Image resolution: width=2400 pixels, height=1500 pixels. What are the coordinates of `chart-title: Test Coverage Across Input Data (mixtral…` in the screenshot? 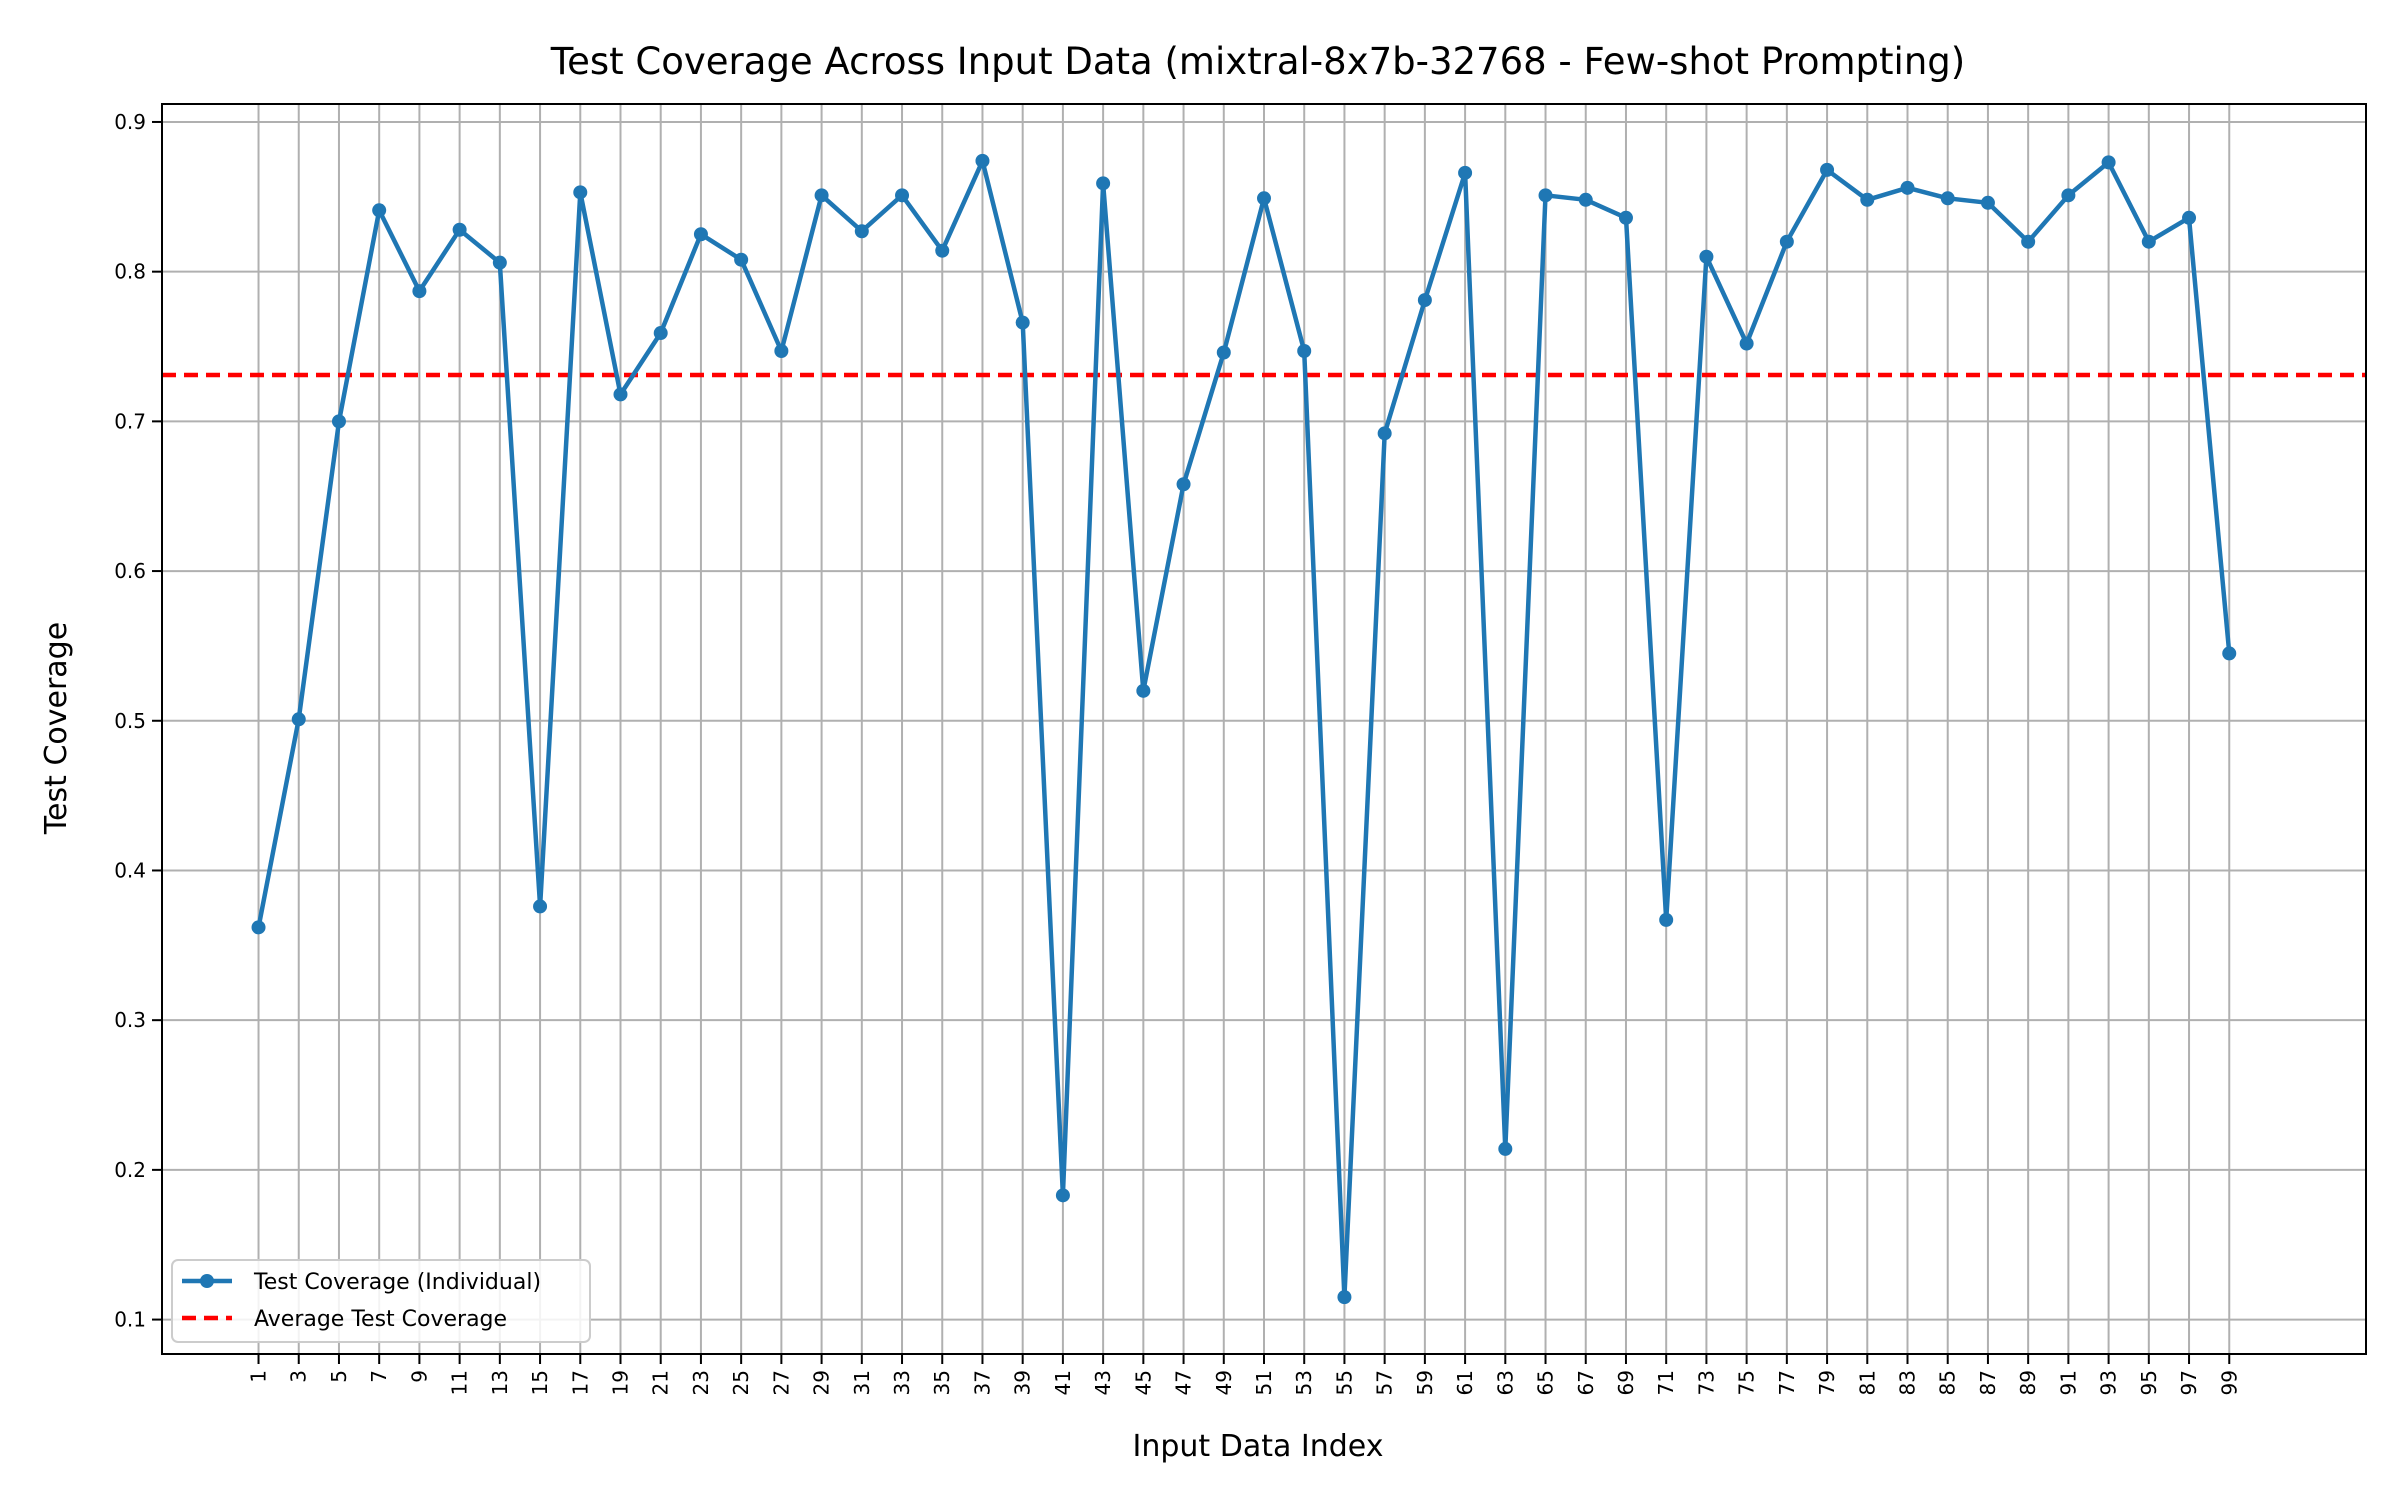 It's located at (1257, 61).